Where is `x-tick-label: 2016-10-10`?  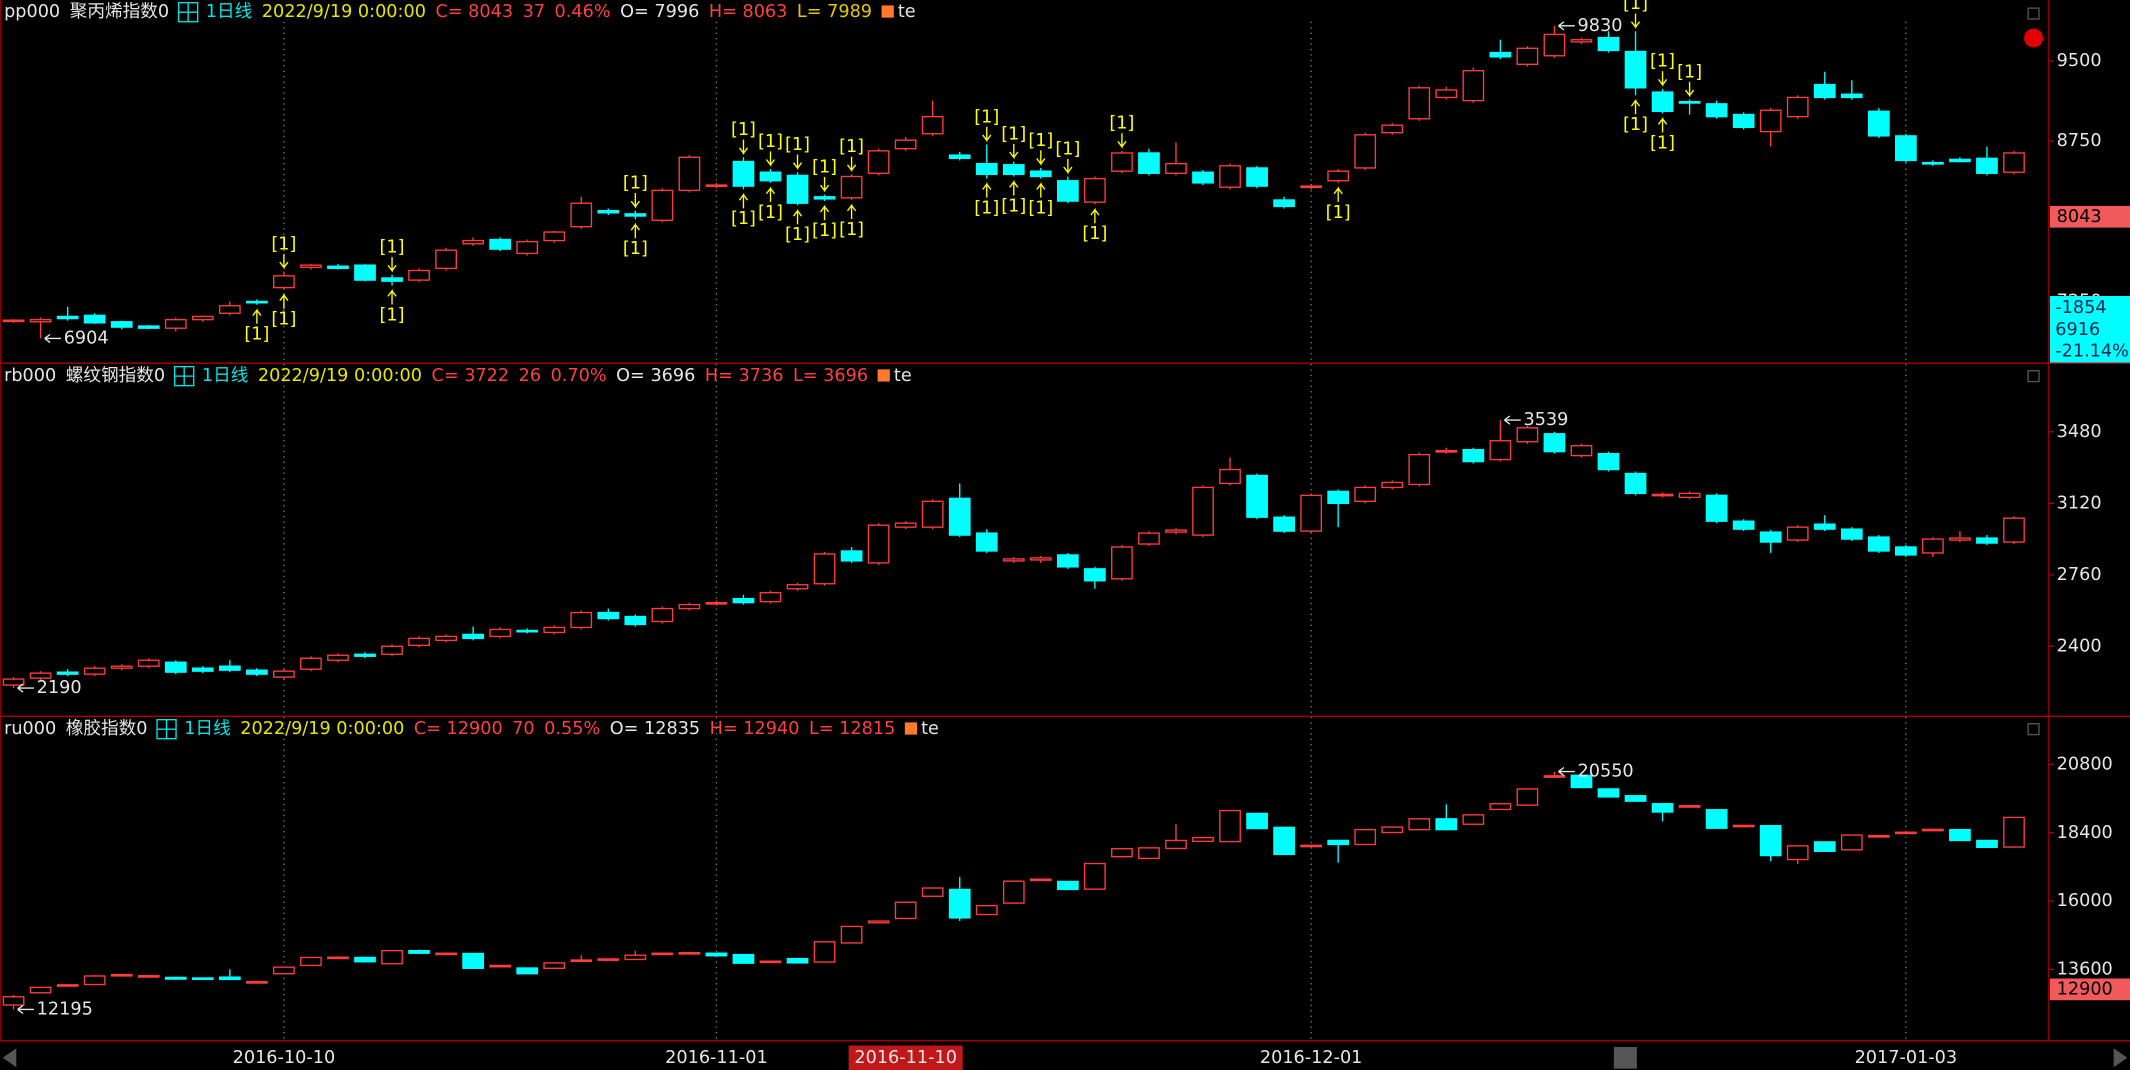 x-tick-label: 2016-10-10 is located at coordinates (284, 1058).